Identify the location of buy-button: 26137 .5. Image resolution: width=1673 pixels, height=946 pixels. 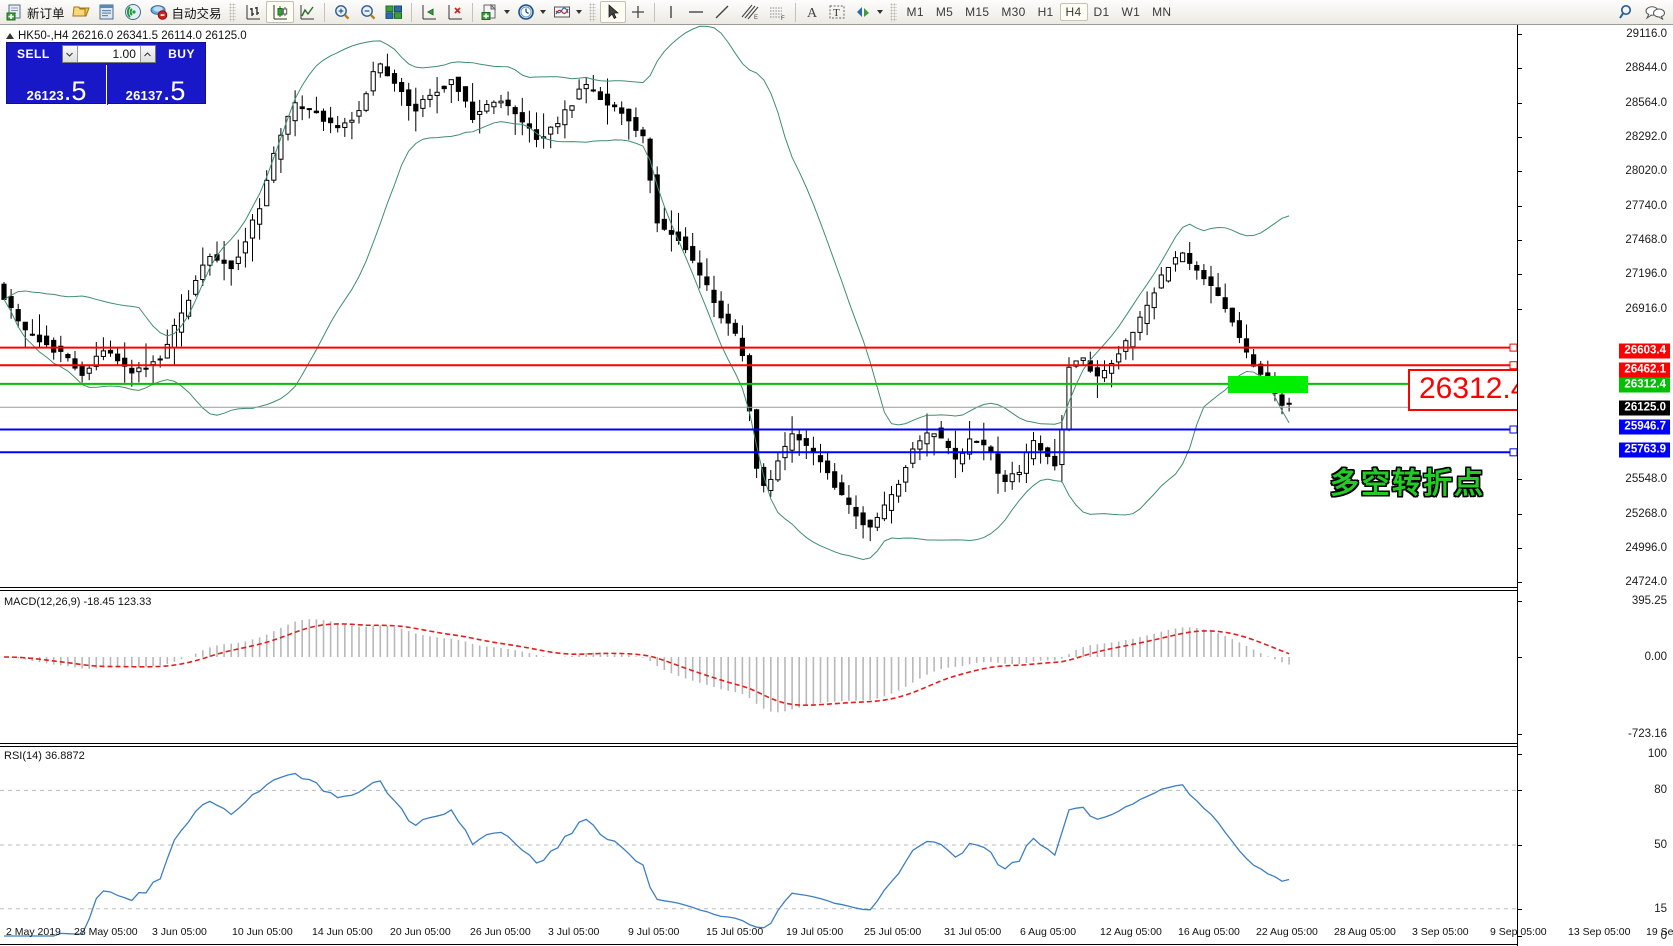
(155, 85).